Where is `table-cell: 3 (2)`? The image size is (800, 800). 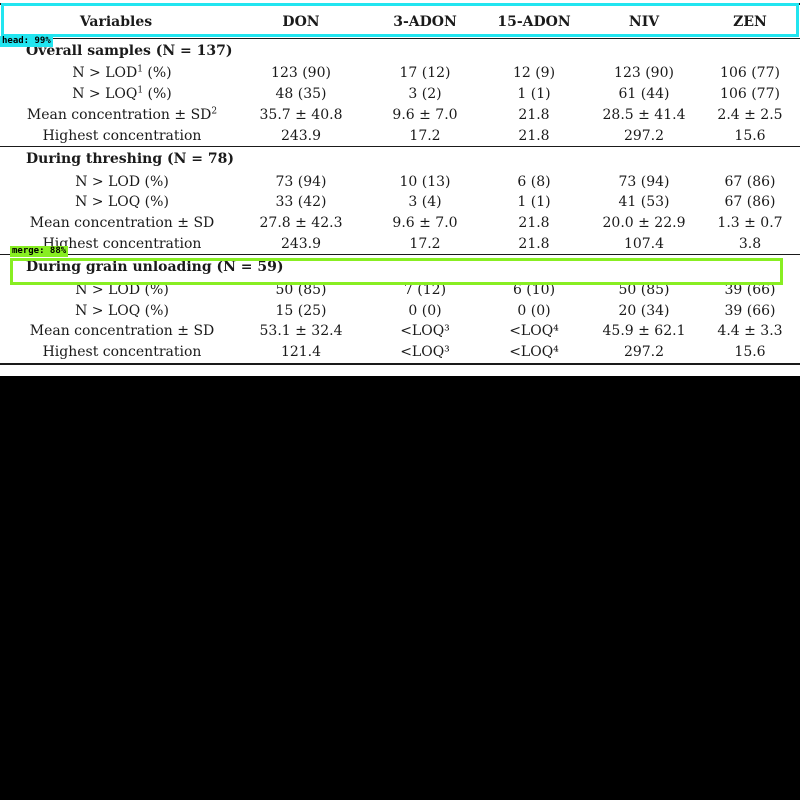
table-cell: 3 (2) is located at coordinates (425, 94).